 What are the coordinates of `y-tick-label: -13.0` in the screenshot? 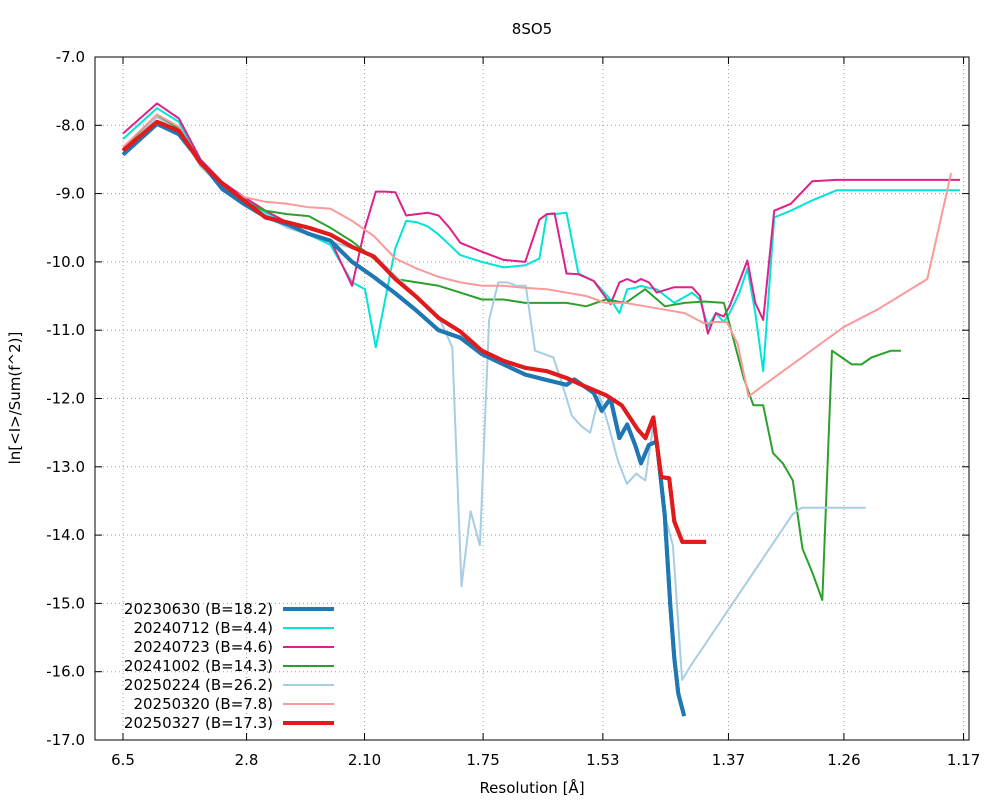 It's located at (65, 467).